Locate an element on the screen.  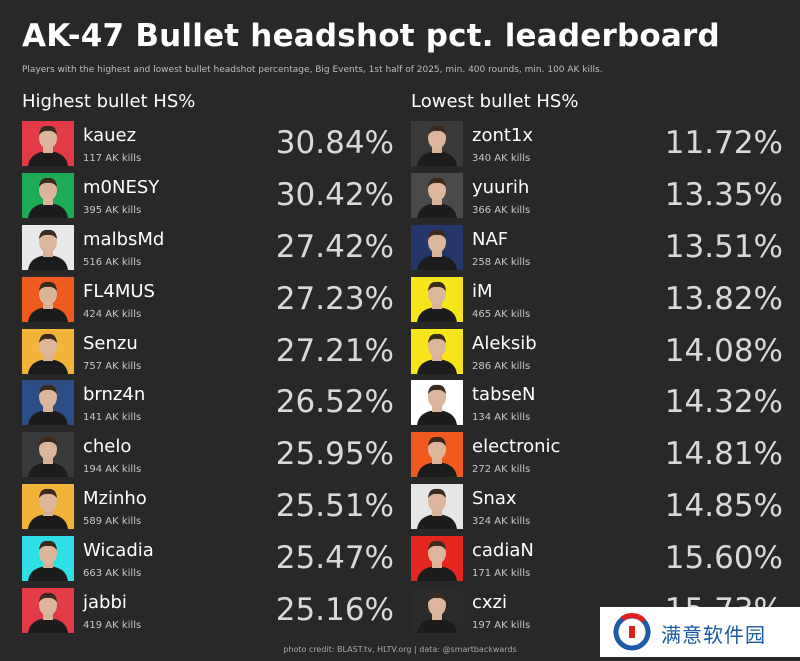
ak-kills: 141 AK kills is located at coordinates (112, 418).